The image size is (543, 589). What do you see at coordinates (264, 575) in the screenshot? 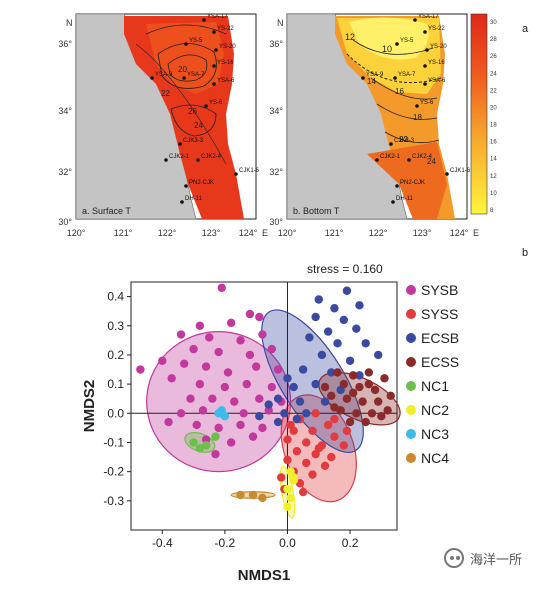
I see `x-axis-label: NMDS1` at bounding box center [264, 575].